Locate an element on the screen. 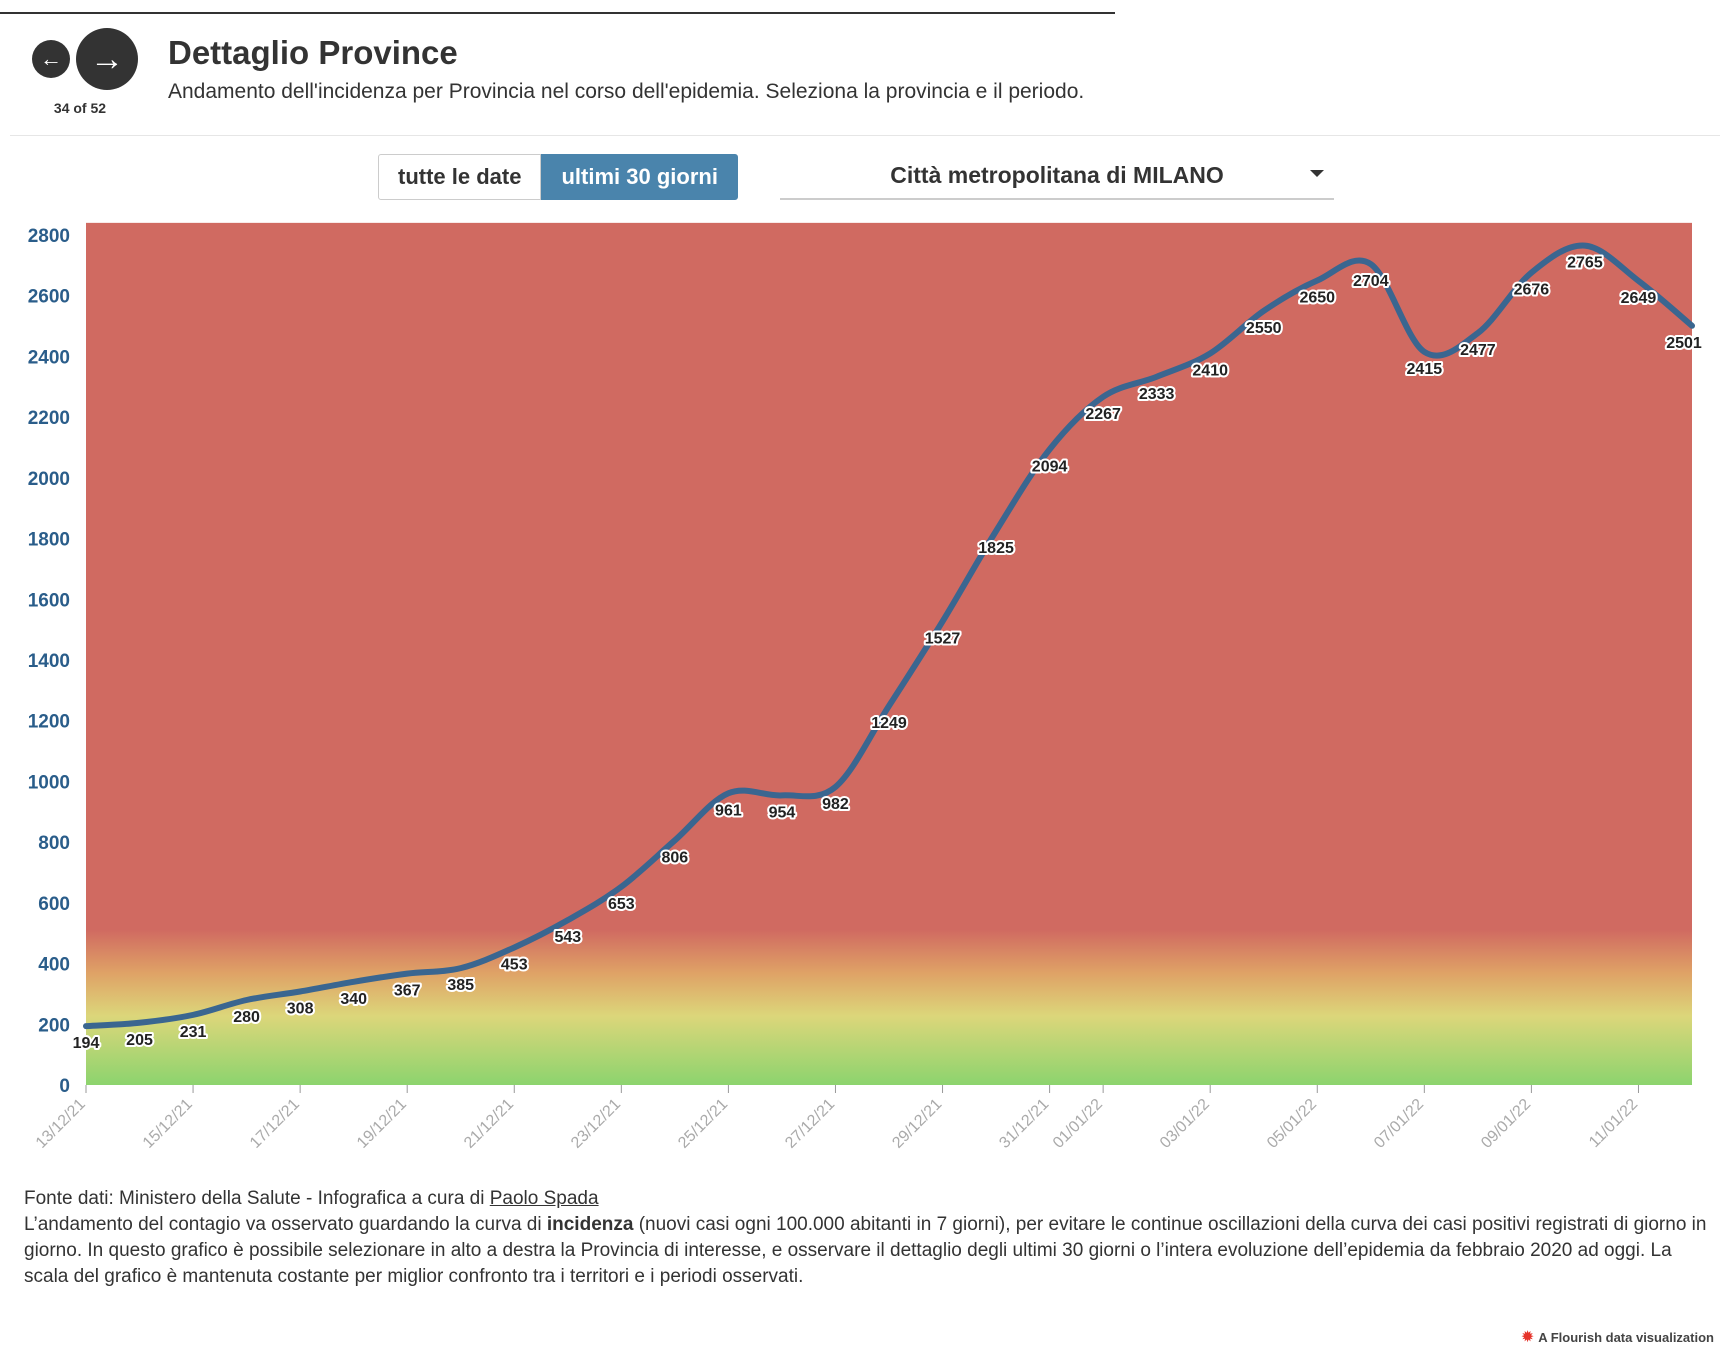 This screenshot has width=1722, height=1354. data-label: 806 is located at coordinates (675, 857).